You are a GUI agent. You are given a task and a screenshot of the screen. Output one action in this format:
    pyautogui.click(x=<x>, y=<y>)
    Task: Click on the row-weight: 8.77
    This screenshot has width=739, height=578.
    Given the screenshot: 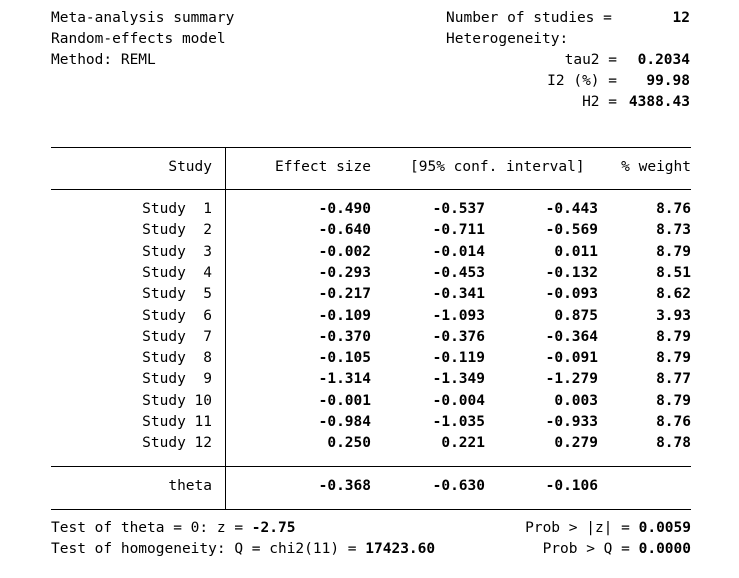 What is the action you would take?
    pyautogui.click(x=673, y=379)
    